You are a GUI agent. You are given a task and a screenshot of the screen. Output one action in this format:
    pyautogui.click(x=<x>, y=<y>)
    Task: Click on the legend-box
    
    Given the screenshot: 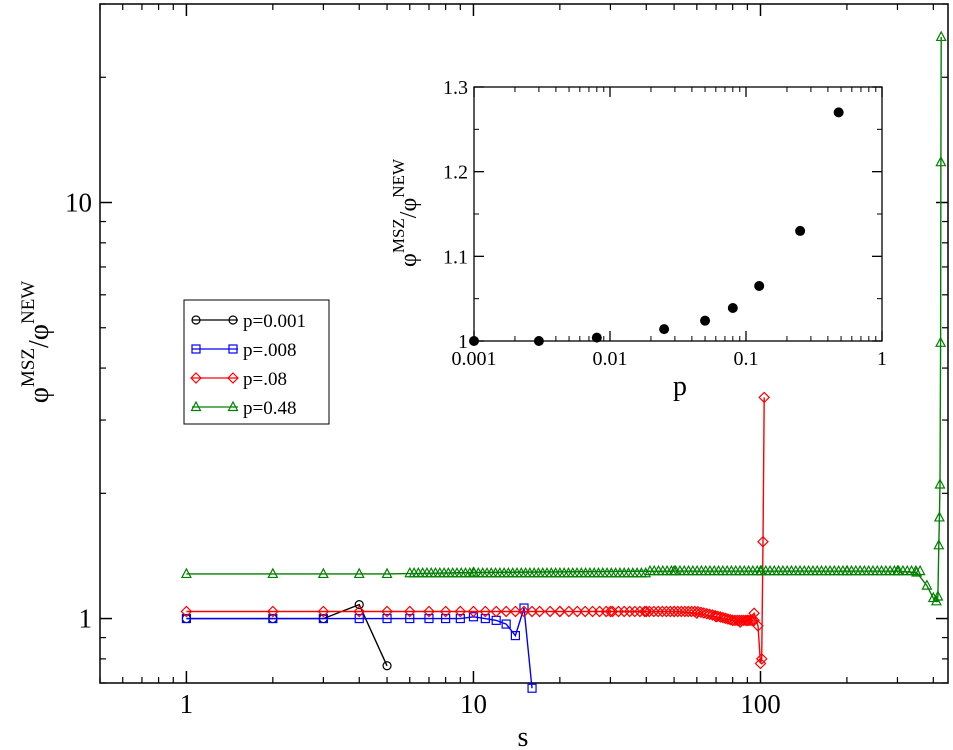 What is the action you would take?
    pyautogui.click(x=256, y=362)
    